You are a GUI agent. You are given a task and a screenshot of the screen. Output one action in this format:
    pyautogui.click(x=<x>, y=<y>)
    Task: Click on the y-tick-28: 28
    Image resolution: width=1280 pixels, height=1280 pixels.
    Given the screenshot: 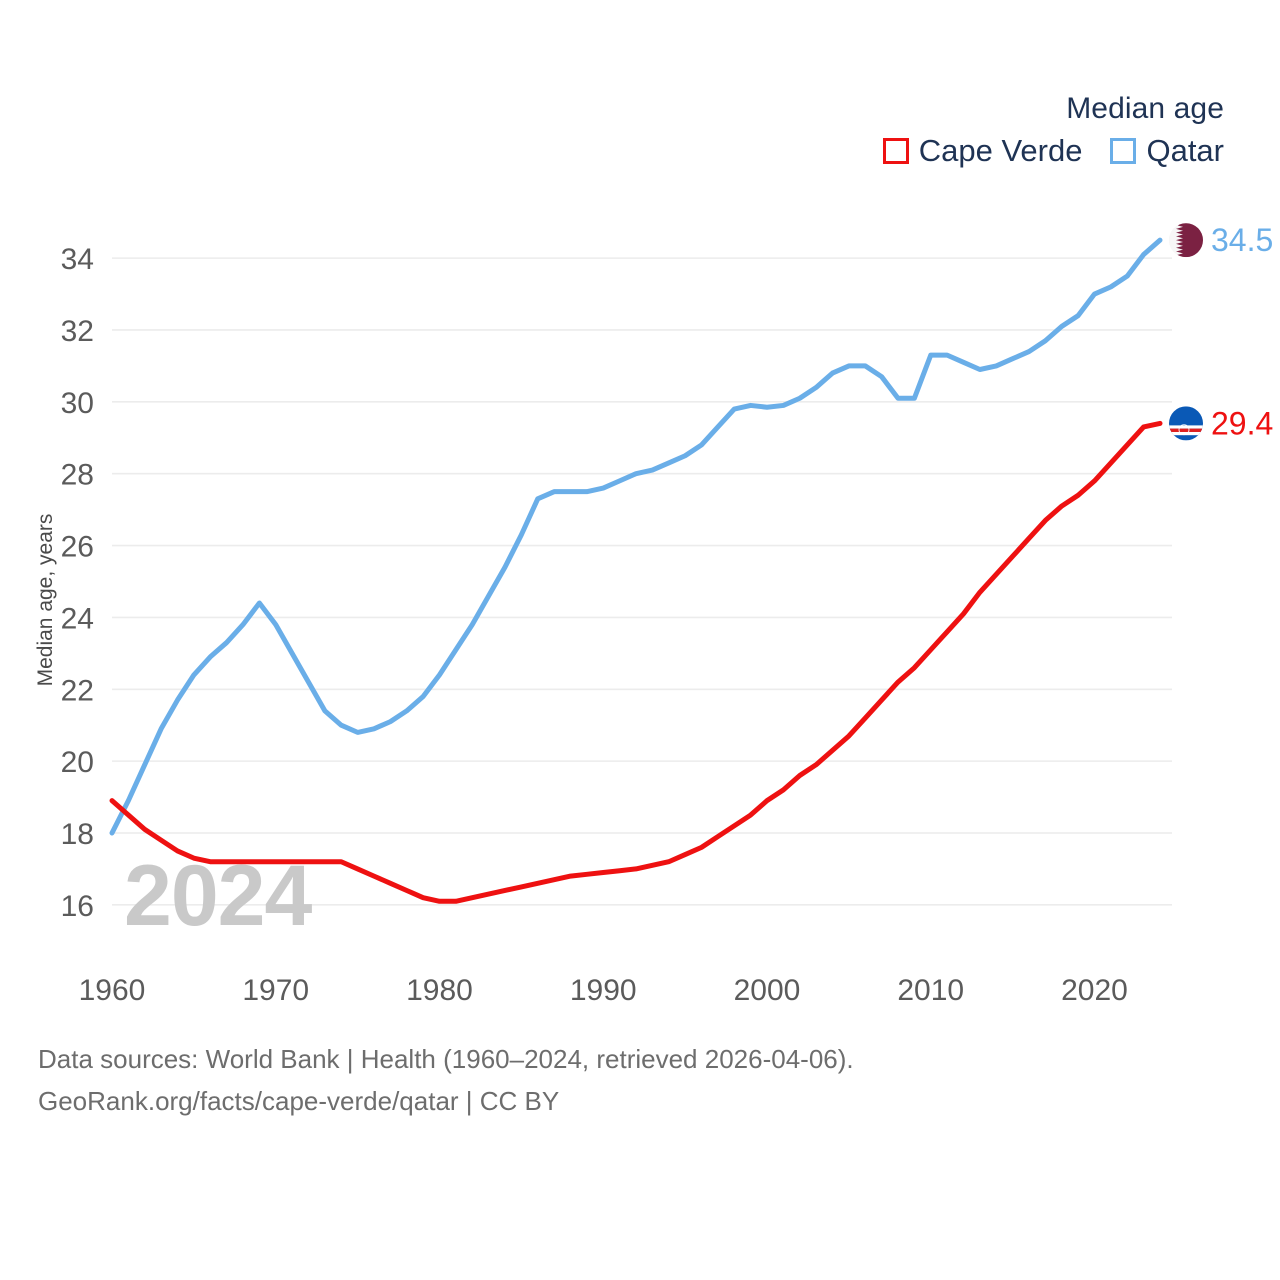 What is the action you would take?
    pyautogui.click(x=77, y=475)
    